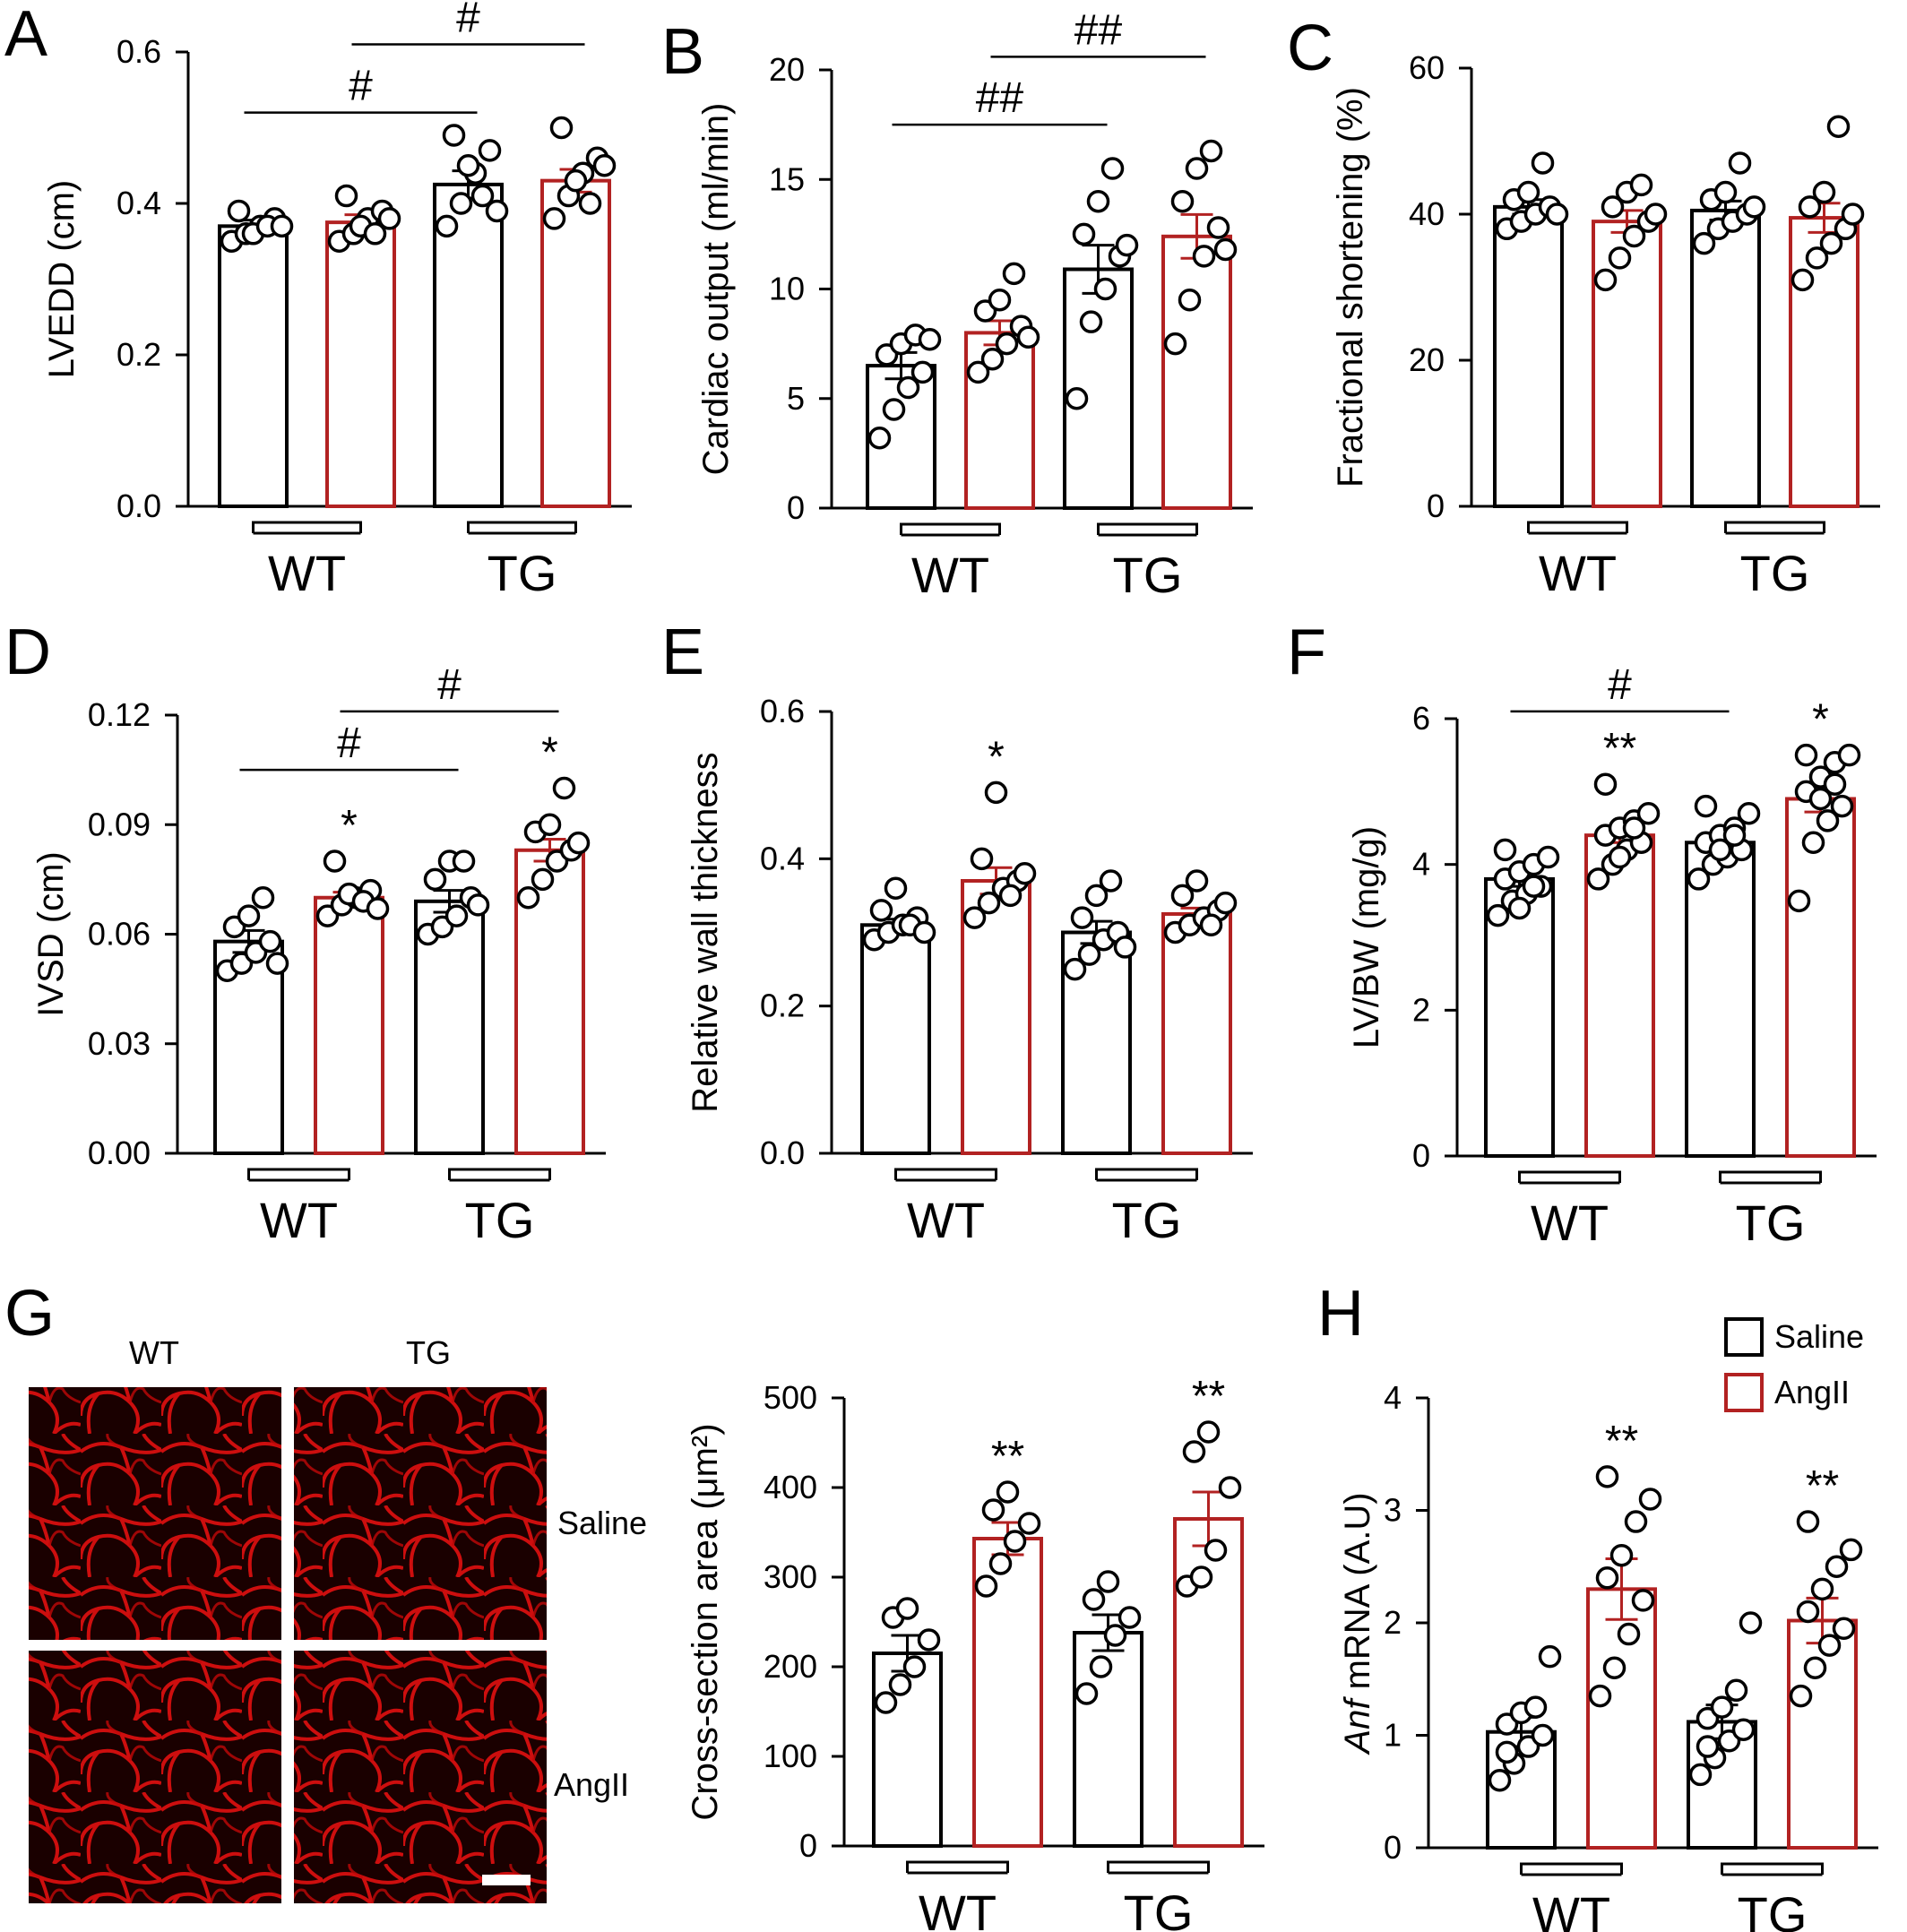  Describe the element at coordinates (790, 1397) in the screenshot. I see `y-tick-label: 500` at that location.